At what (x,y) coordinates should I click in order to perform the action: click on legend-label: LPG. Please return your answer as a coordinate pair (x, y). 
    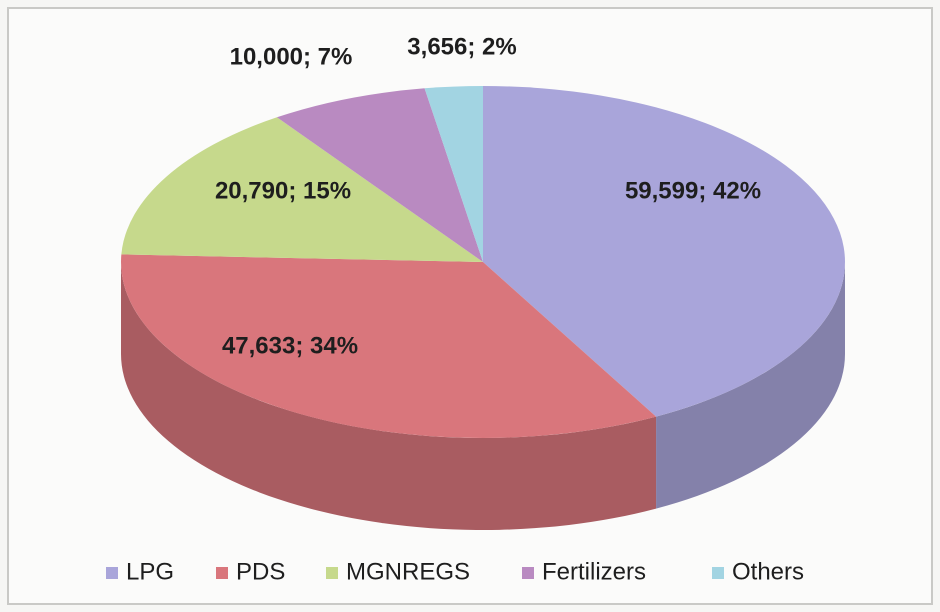
    Looking at the image, I should click on (150, 571).